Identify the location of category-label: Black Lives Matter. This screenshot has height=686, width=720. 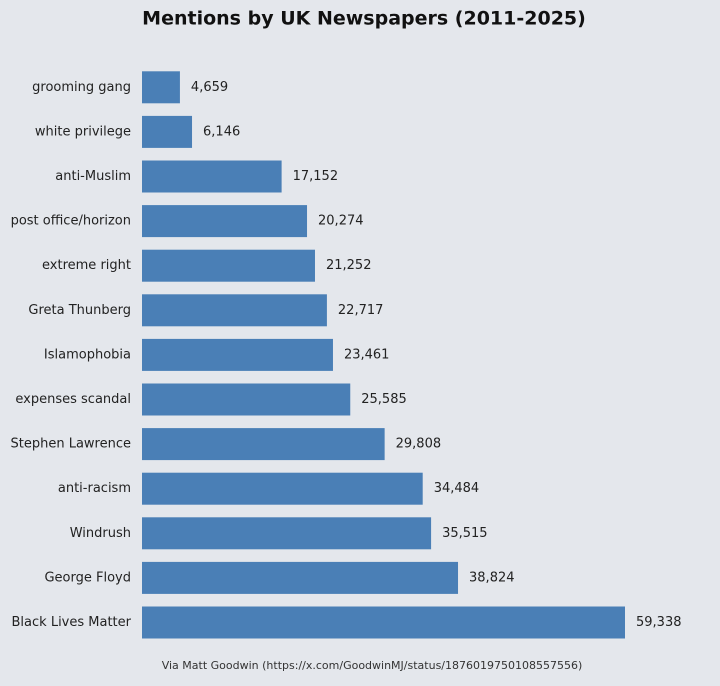
(72, 622).